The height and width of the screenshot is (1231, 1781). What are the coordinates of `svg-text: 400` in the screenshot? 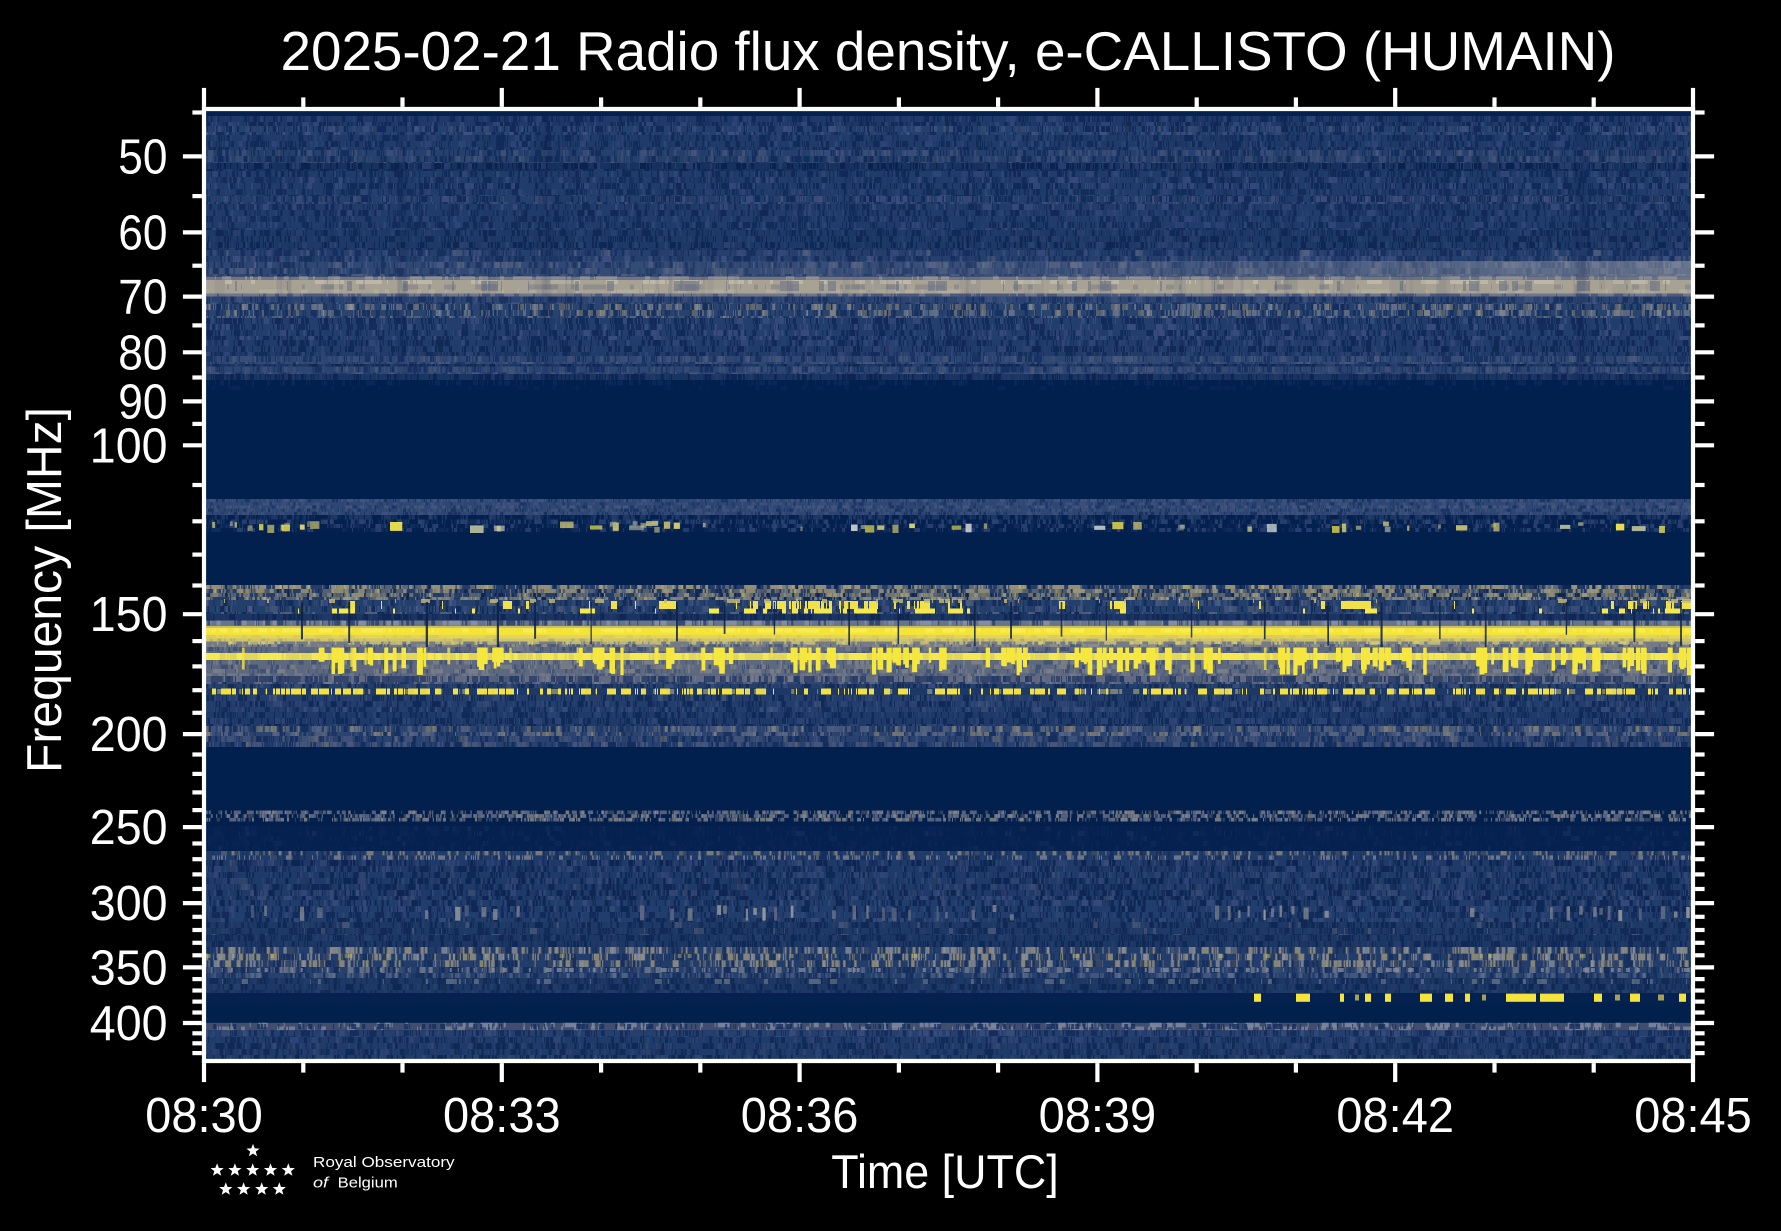 It's located at (129, 1024).